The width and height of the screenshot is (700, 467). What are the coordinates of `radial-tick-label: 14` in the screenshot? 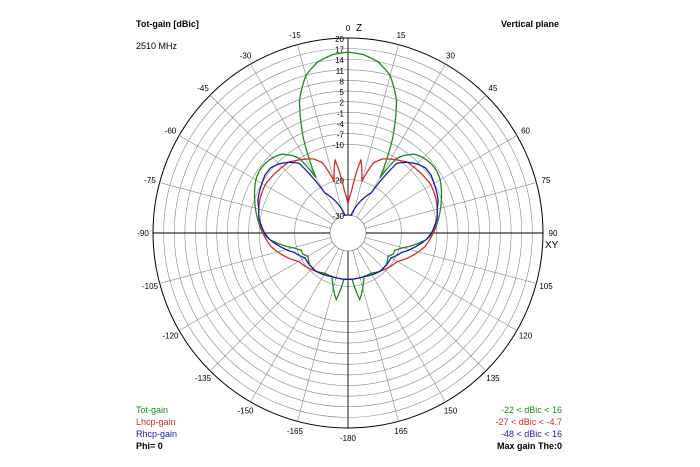 It's located at (339, 60).